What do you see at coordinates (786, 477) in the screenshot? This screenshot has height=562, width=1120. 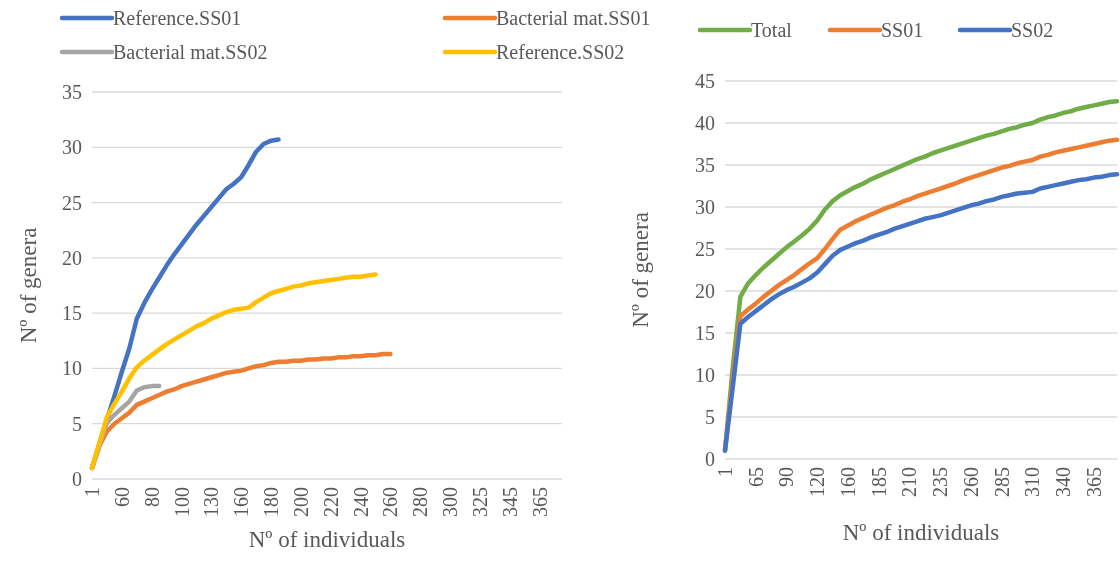 I see `x-tick-label: 90` at bounding box center [786, 477].